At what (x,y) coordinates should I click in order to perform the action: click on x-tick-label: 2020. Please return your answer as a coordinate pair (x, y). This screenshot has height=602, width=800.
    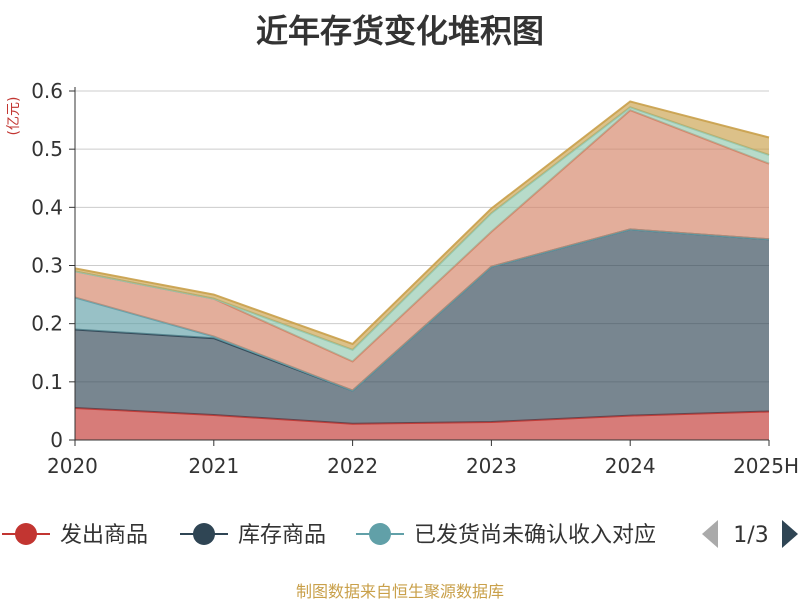
    Looking at the image, I should click on (72, 466).